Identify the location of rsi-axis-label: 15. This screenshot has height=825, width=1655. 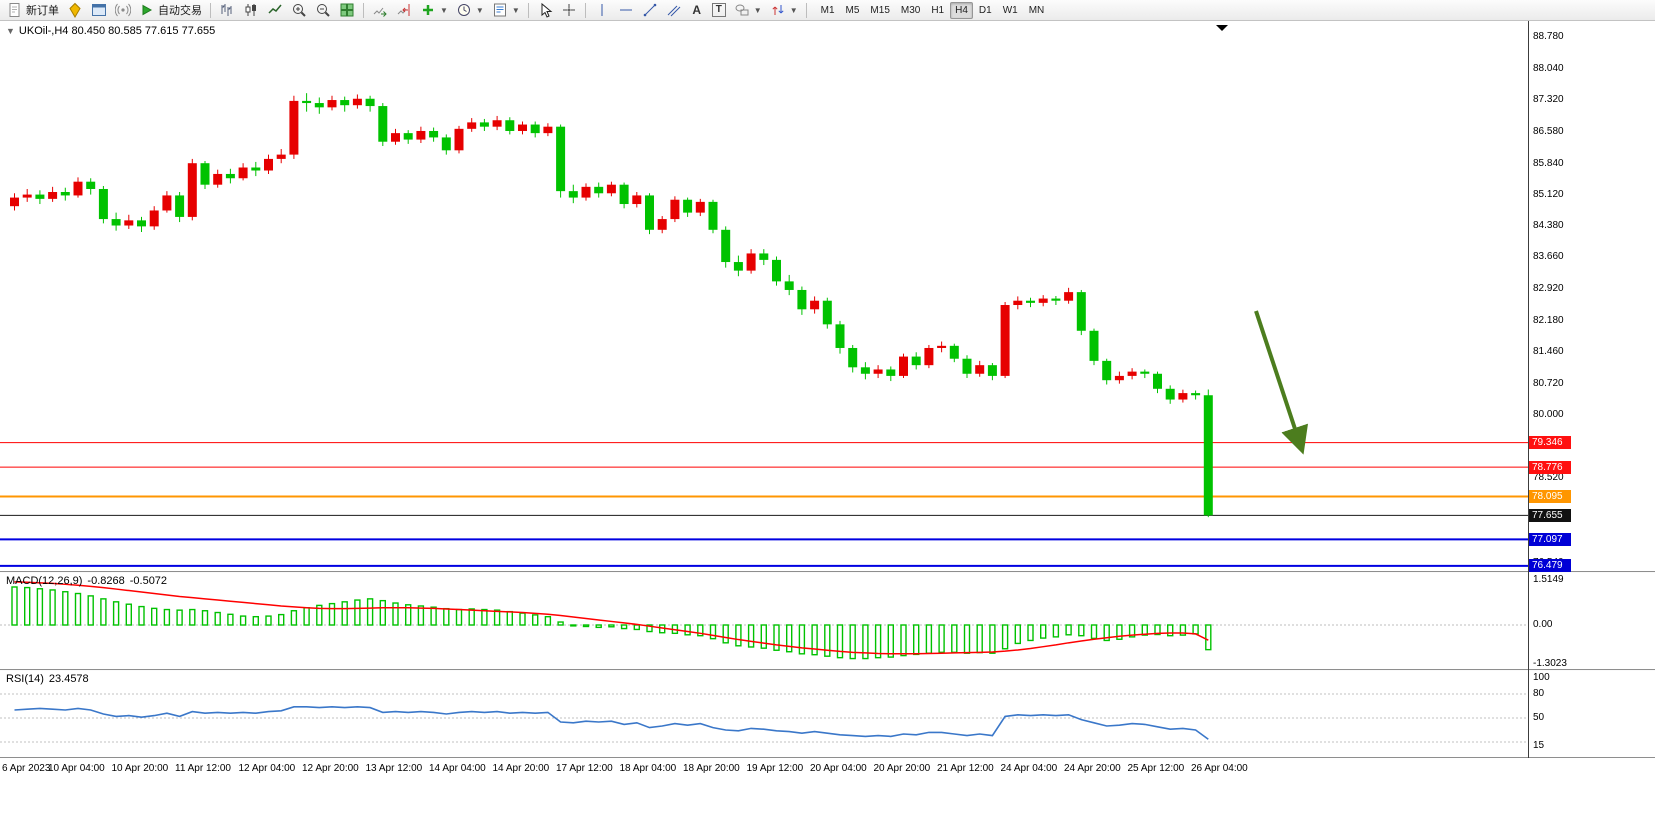
(1539, 745).